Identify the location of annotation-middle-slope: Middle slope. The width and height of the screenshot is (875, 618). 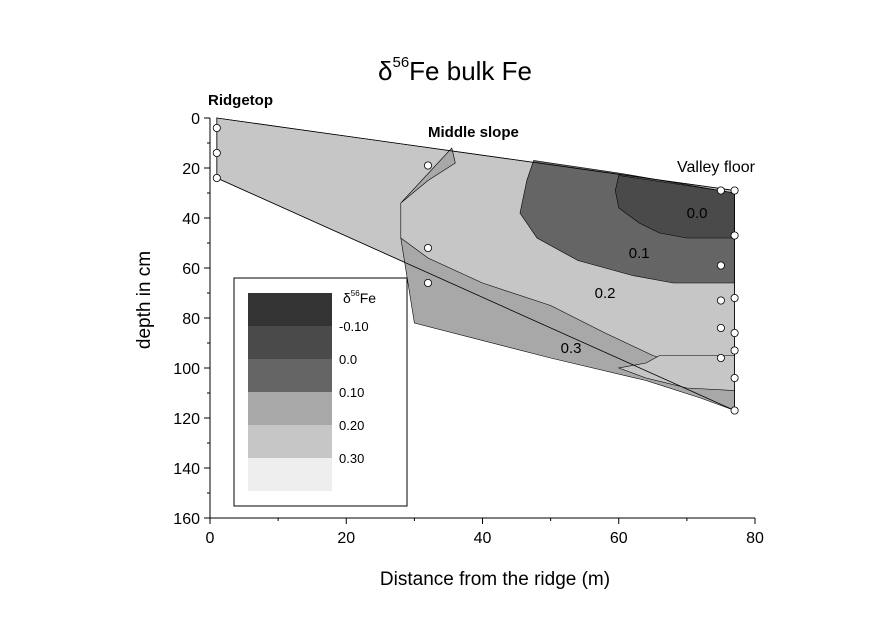
(473, 132).